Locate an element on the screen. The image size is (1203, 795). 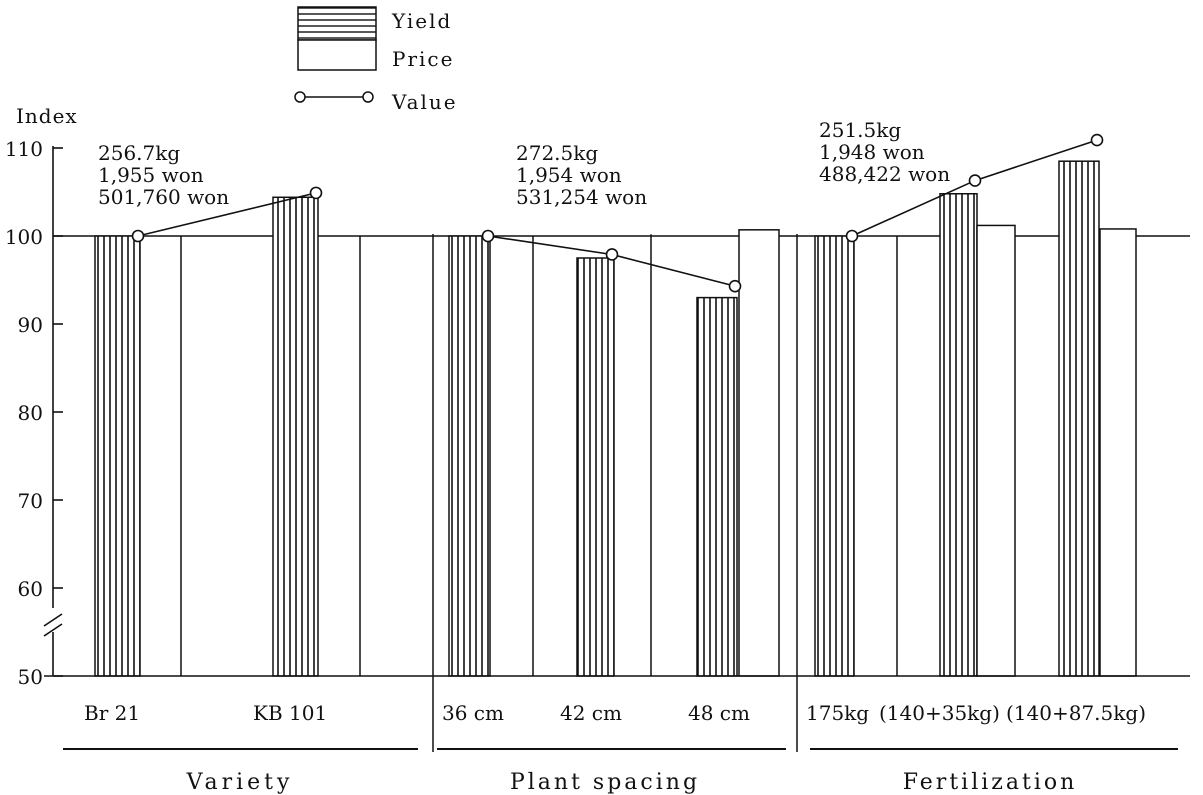
legend-marker-value is located at coordinates (300, 97).